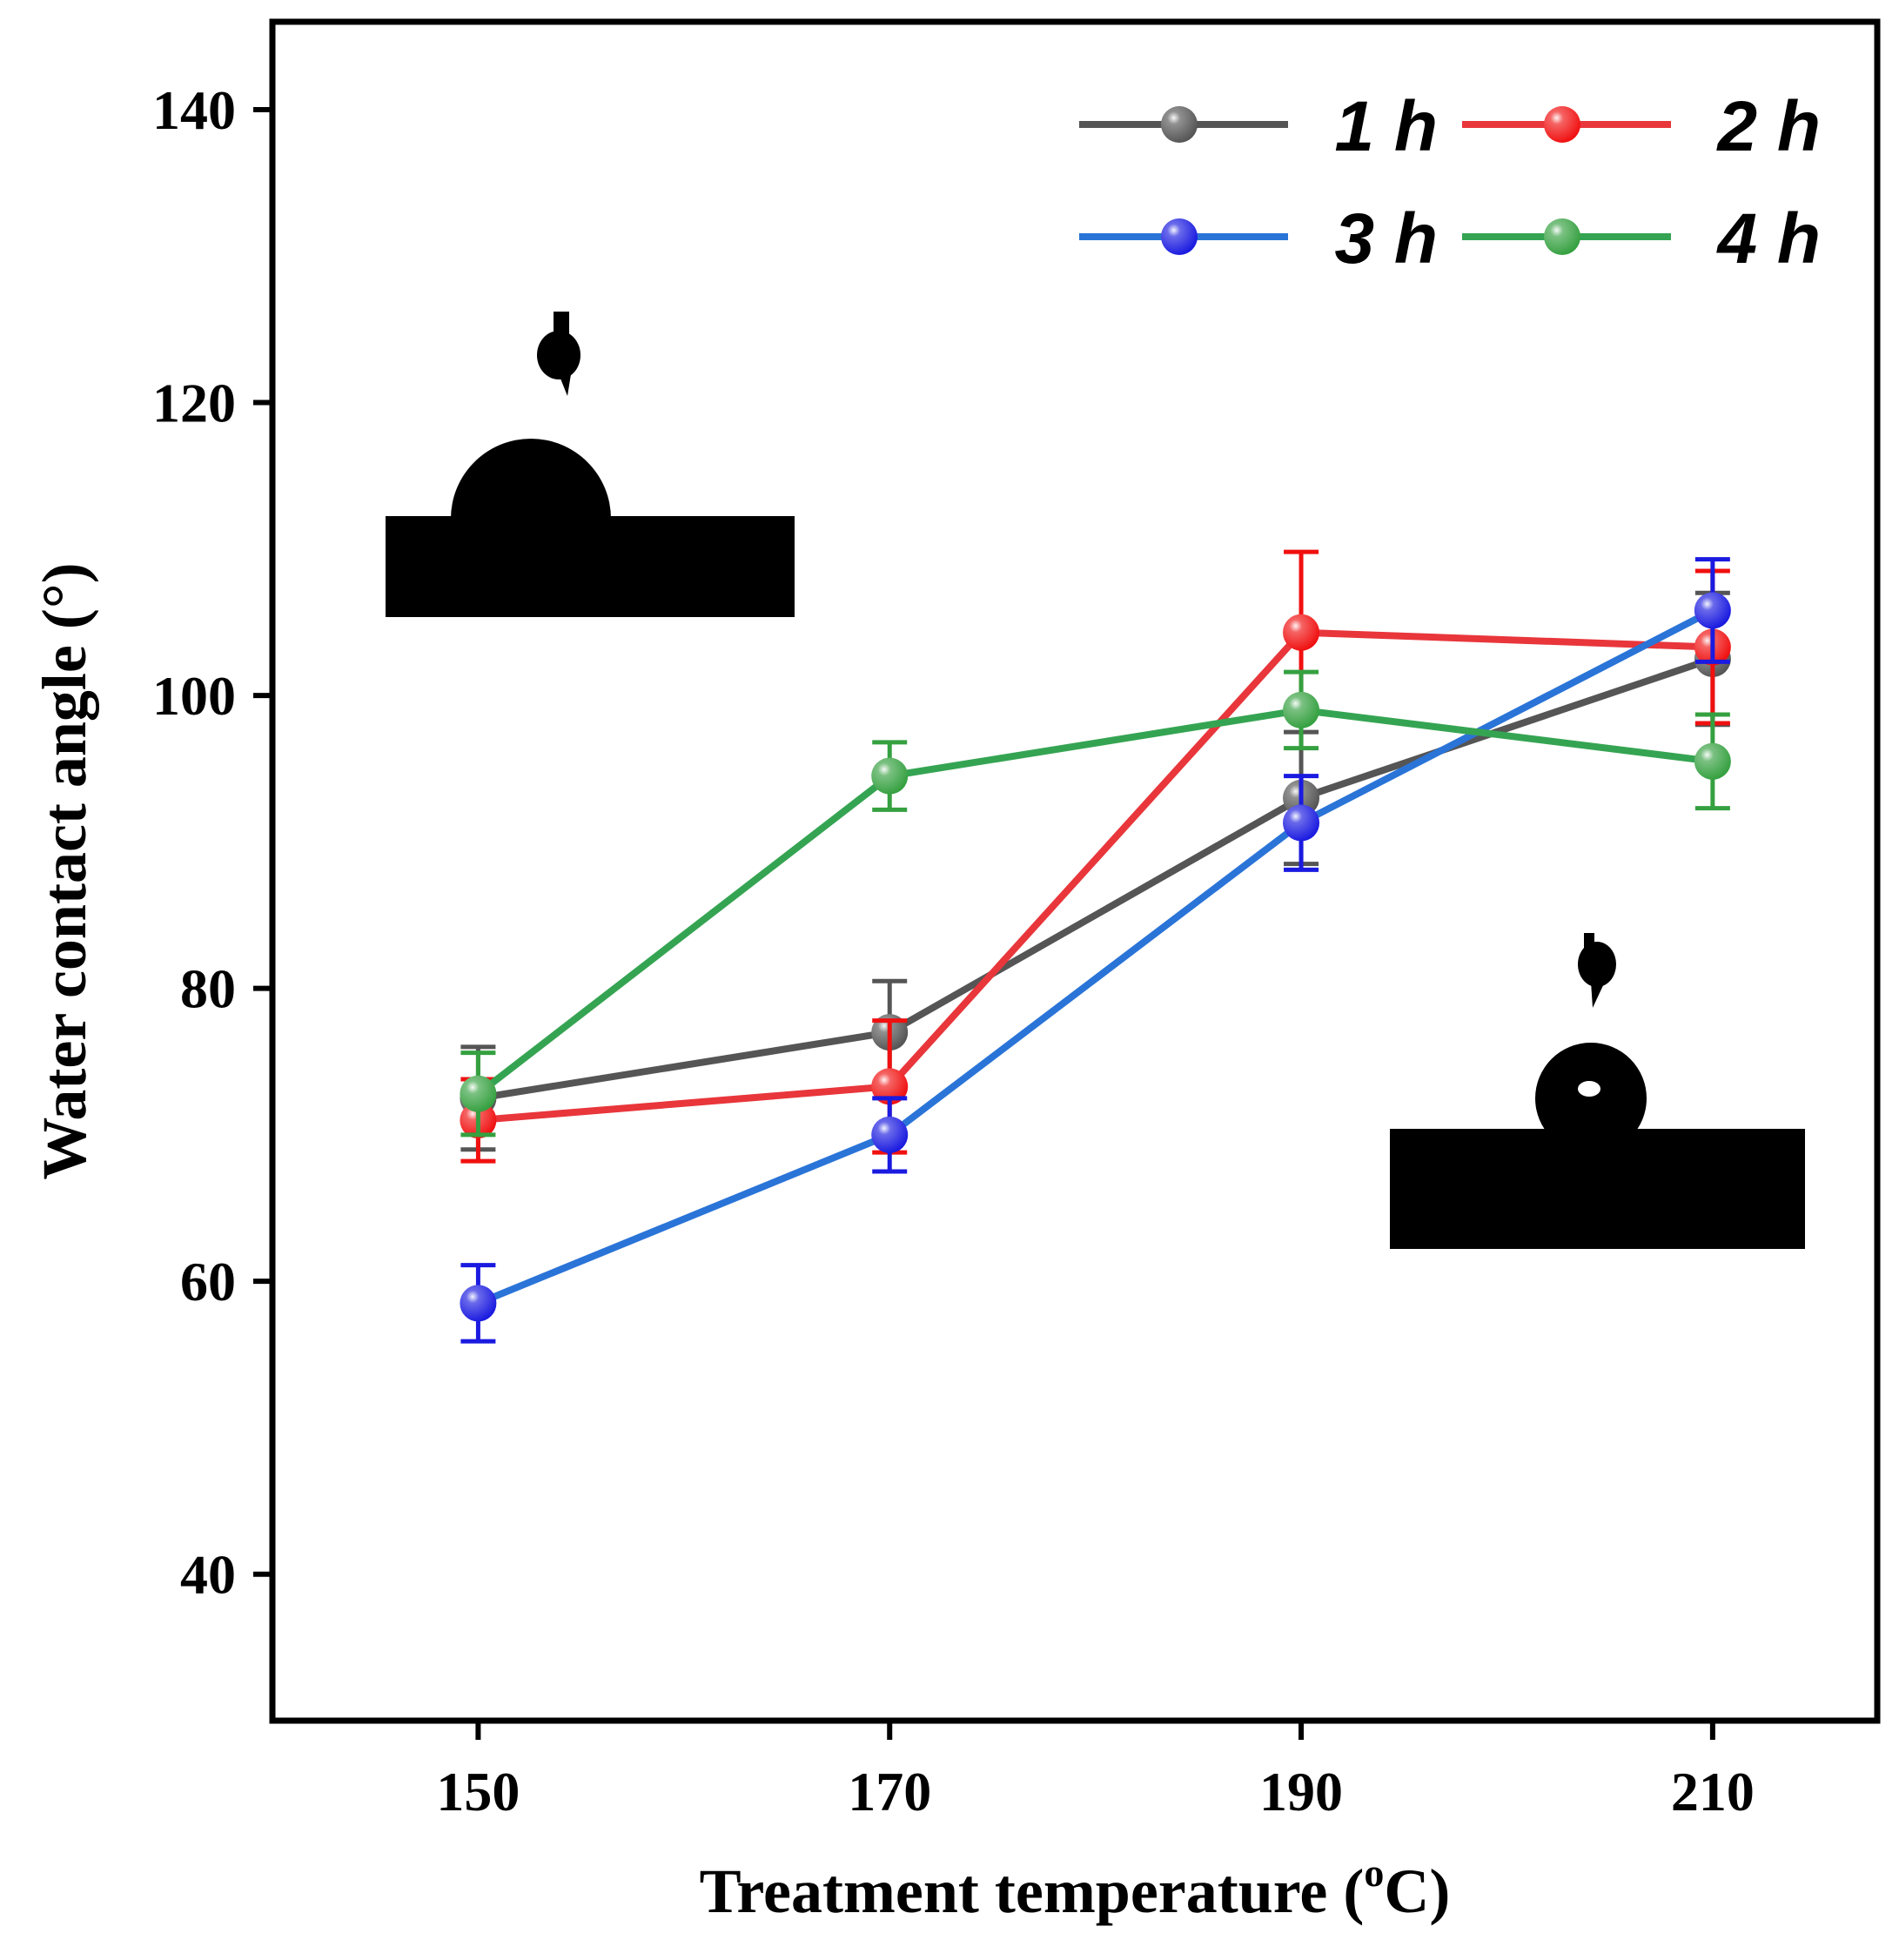 The height and width of the screenshot is (1960, 1899). Describe the element at coordinates (1769, 239) in the screenshot. I see `legend-label: 4 h` at that location.